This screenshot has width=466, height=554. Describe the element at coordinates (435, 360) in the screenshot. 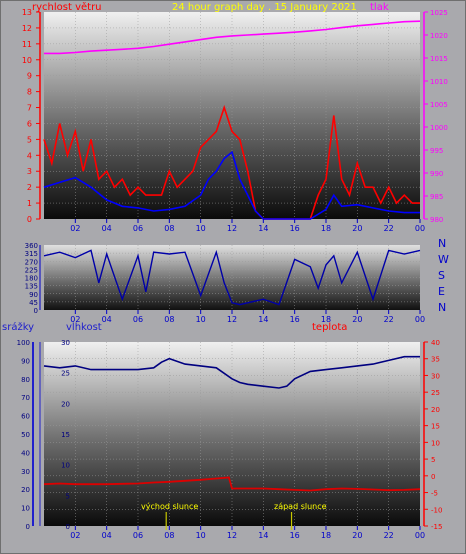

I see `temperature-axis-label: 35` at that location.